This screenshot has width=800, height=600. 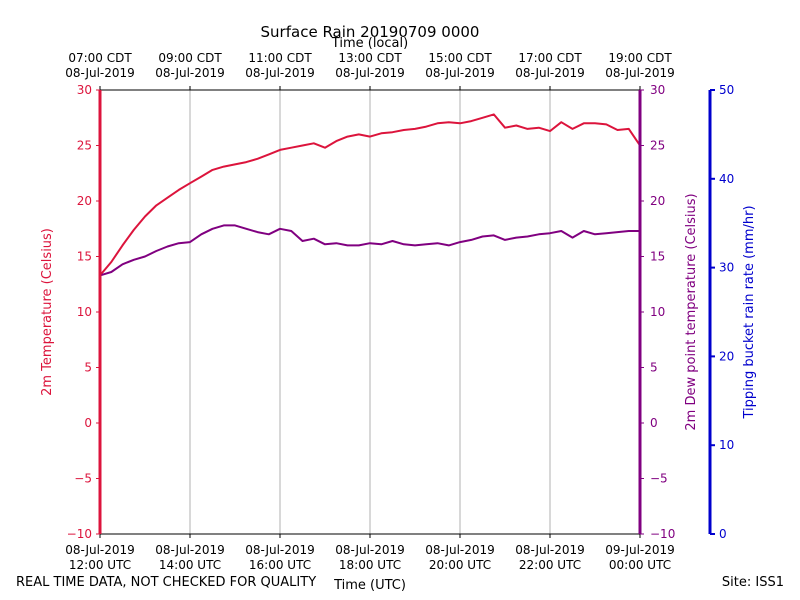 What do you see at coordinates (100, 58) in the screenshot?
I see `x2-tick-label-time-0: 07:00 CDT` at bounding box center [100, 58].